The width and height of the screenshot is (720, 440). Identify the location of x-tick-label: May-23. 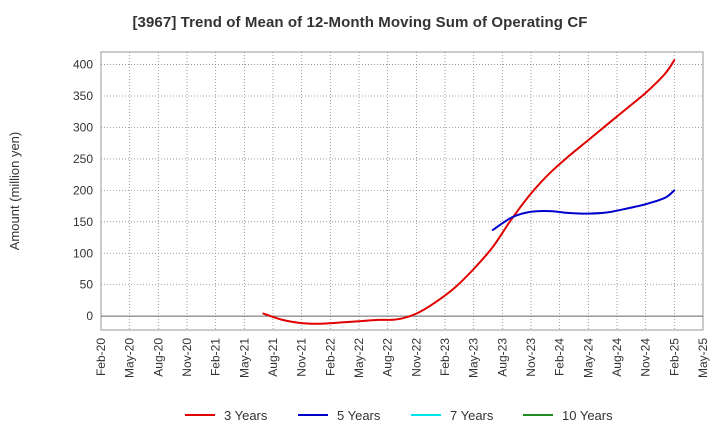
(474, 358).